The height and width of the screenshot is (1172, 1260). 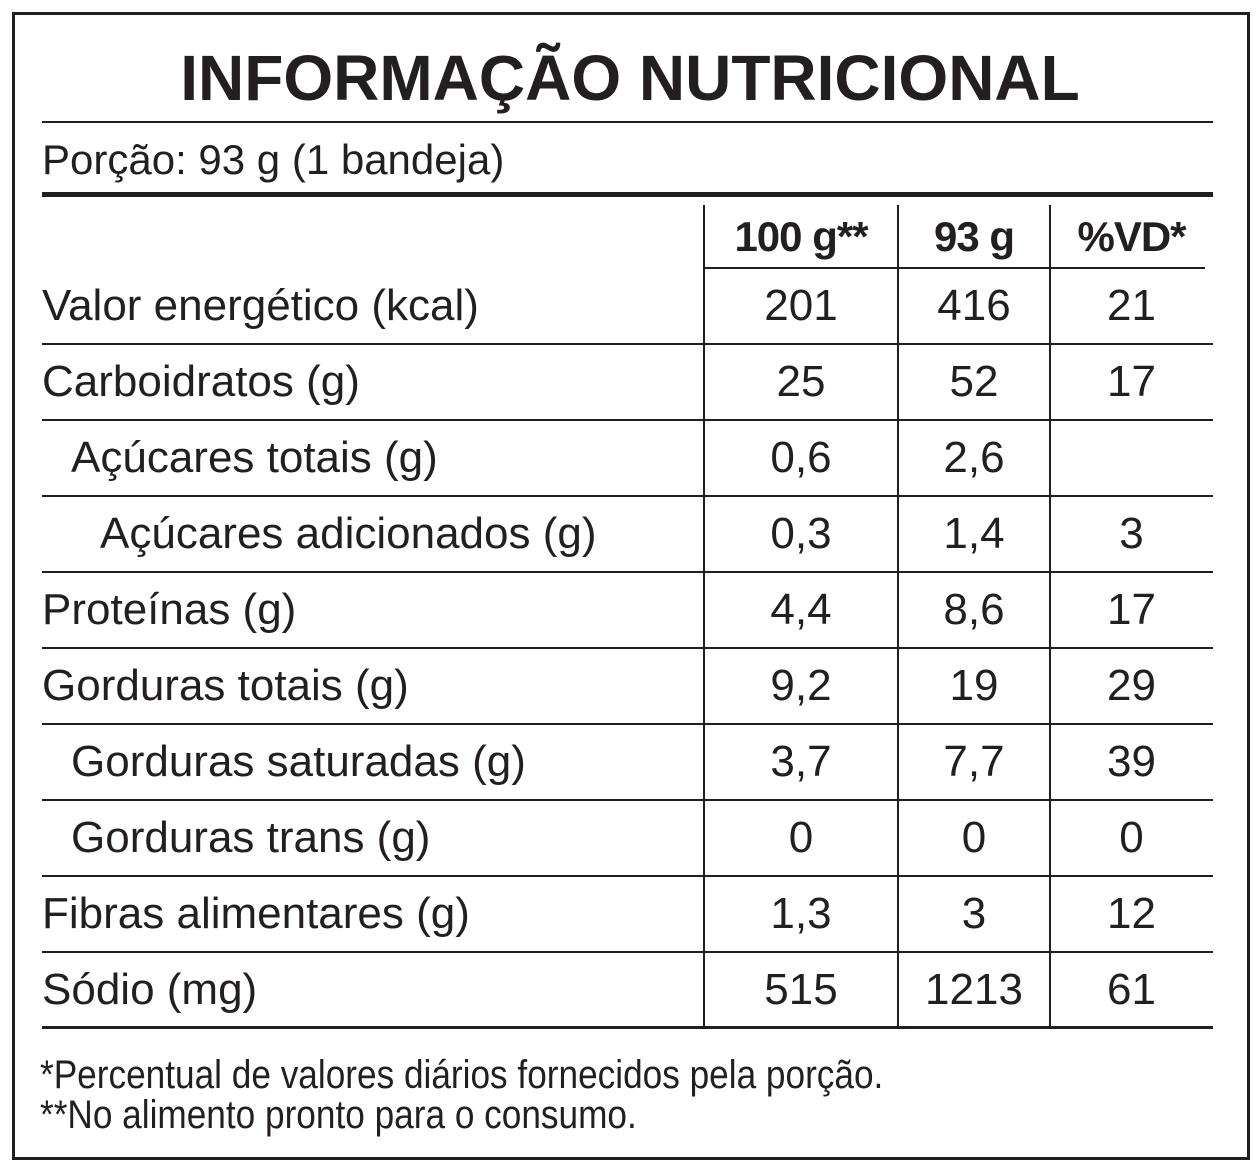 I want to click on cell-value: 416, so click(x=974, y=305).